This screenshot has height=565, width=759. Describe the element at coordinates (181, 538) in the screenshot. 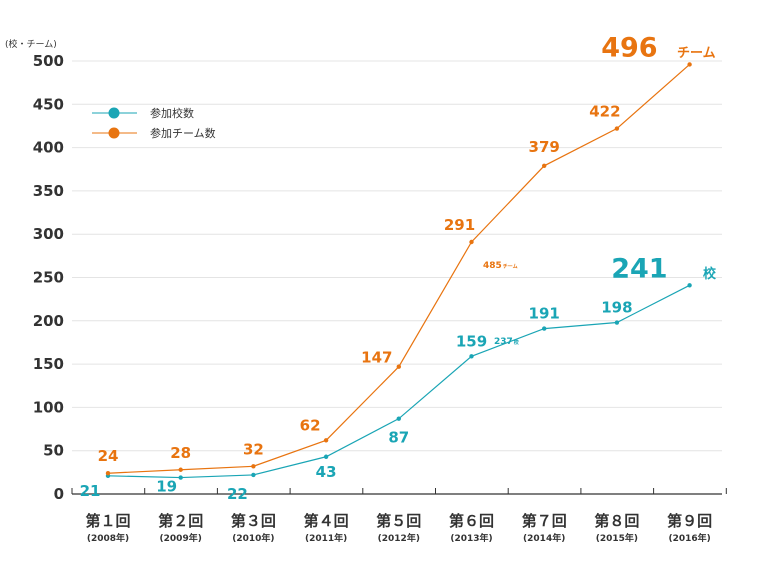

I see `x-tick-year: (2009年)` at that location.